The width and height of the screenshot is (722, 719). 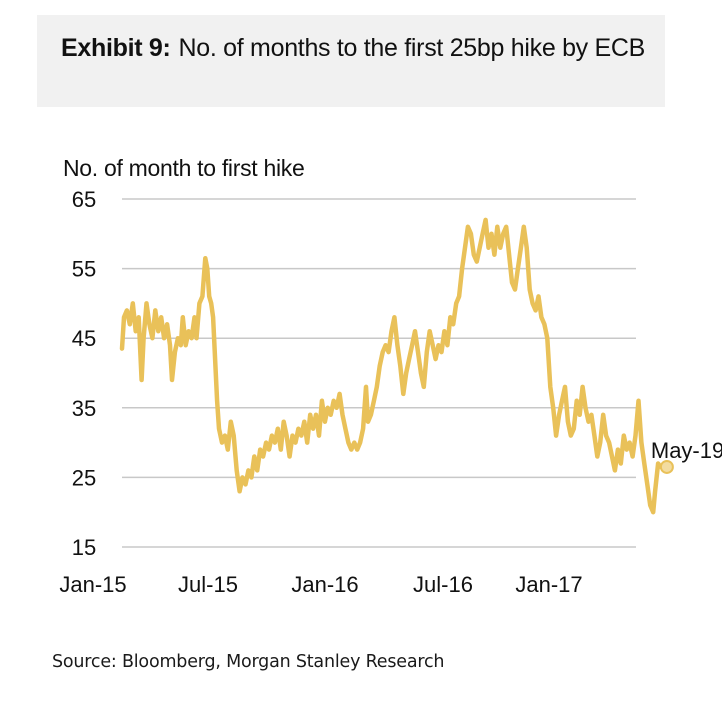 I want to click on y-tick-labels: 65 55 45 35 25 15, so click(x=84, y=373).